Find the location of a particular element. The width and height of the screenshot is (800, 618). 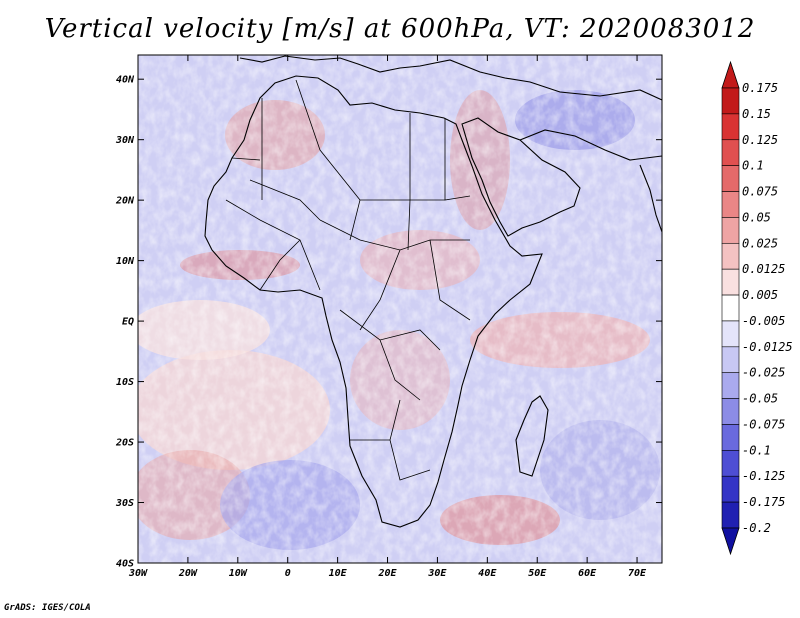

grads-credit: GrADS: IGES/COLA is located at coordinates (47, 608).